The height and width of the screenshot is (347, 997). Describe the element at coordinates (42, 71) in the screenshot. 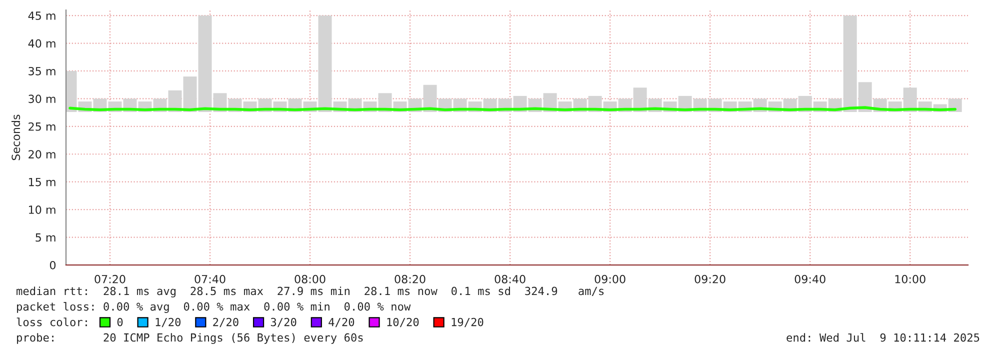

I see `y-tick-label: 35 m` at that location.